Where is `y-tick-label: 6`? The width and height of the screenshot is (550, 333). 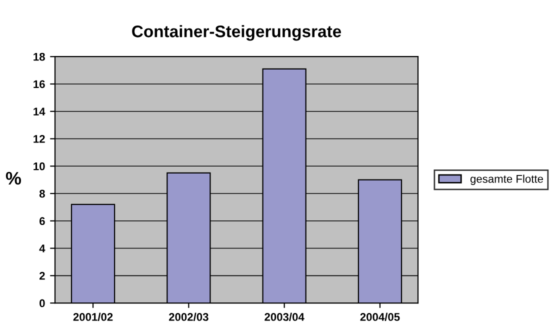 y-tick-label: 6 is located at coordinates (42, 221).